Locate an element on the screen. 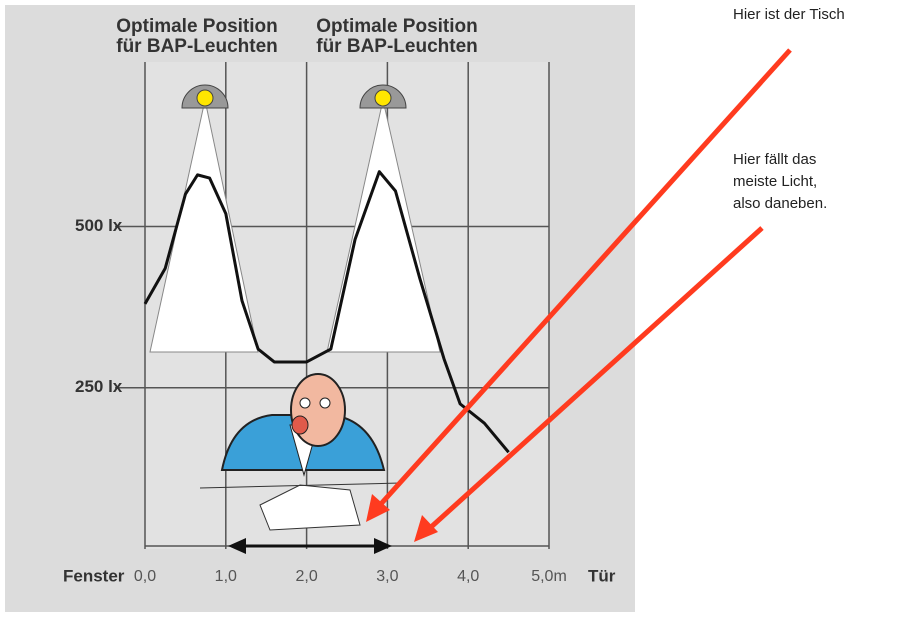 This screenshot has height=623, width=918. x-label-right: Tür is located at coordinates (602, 575).